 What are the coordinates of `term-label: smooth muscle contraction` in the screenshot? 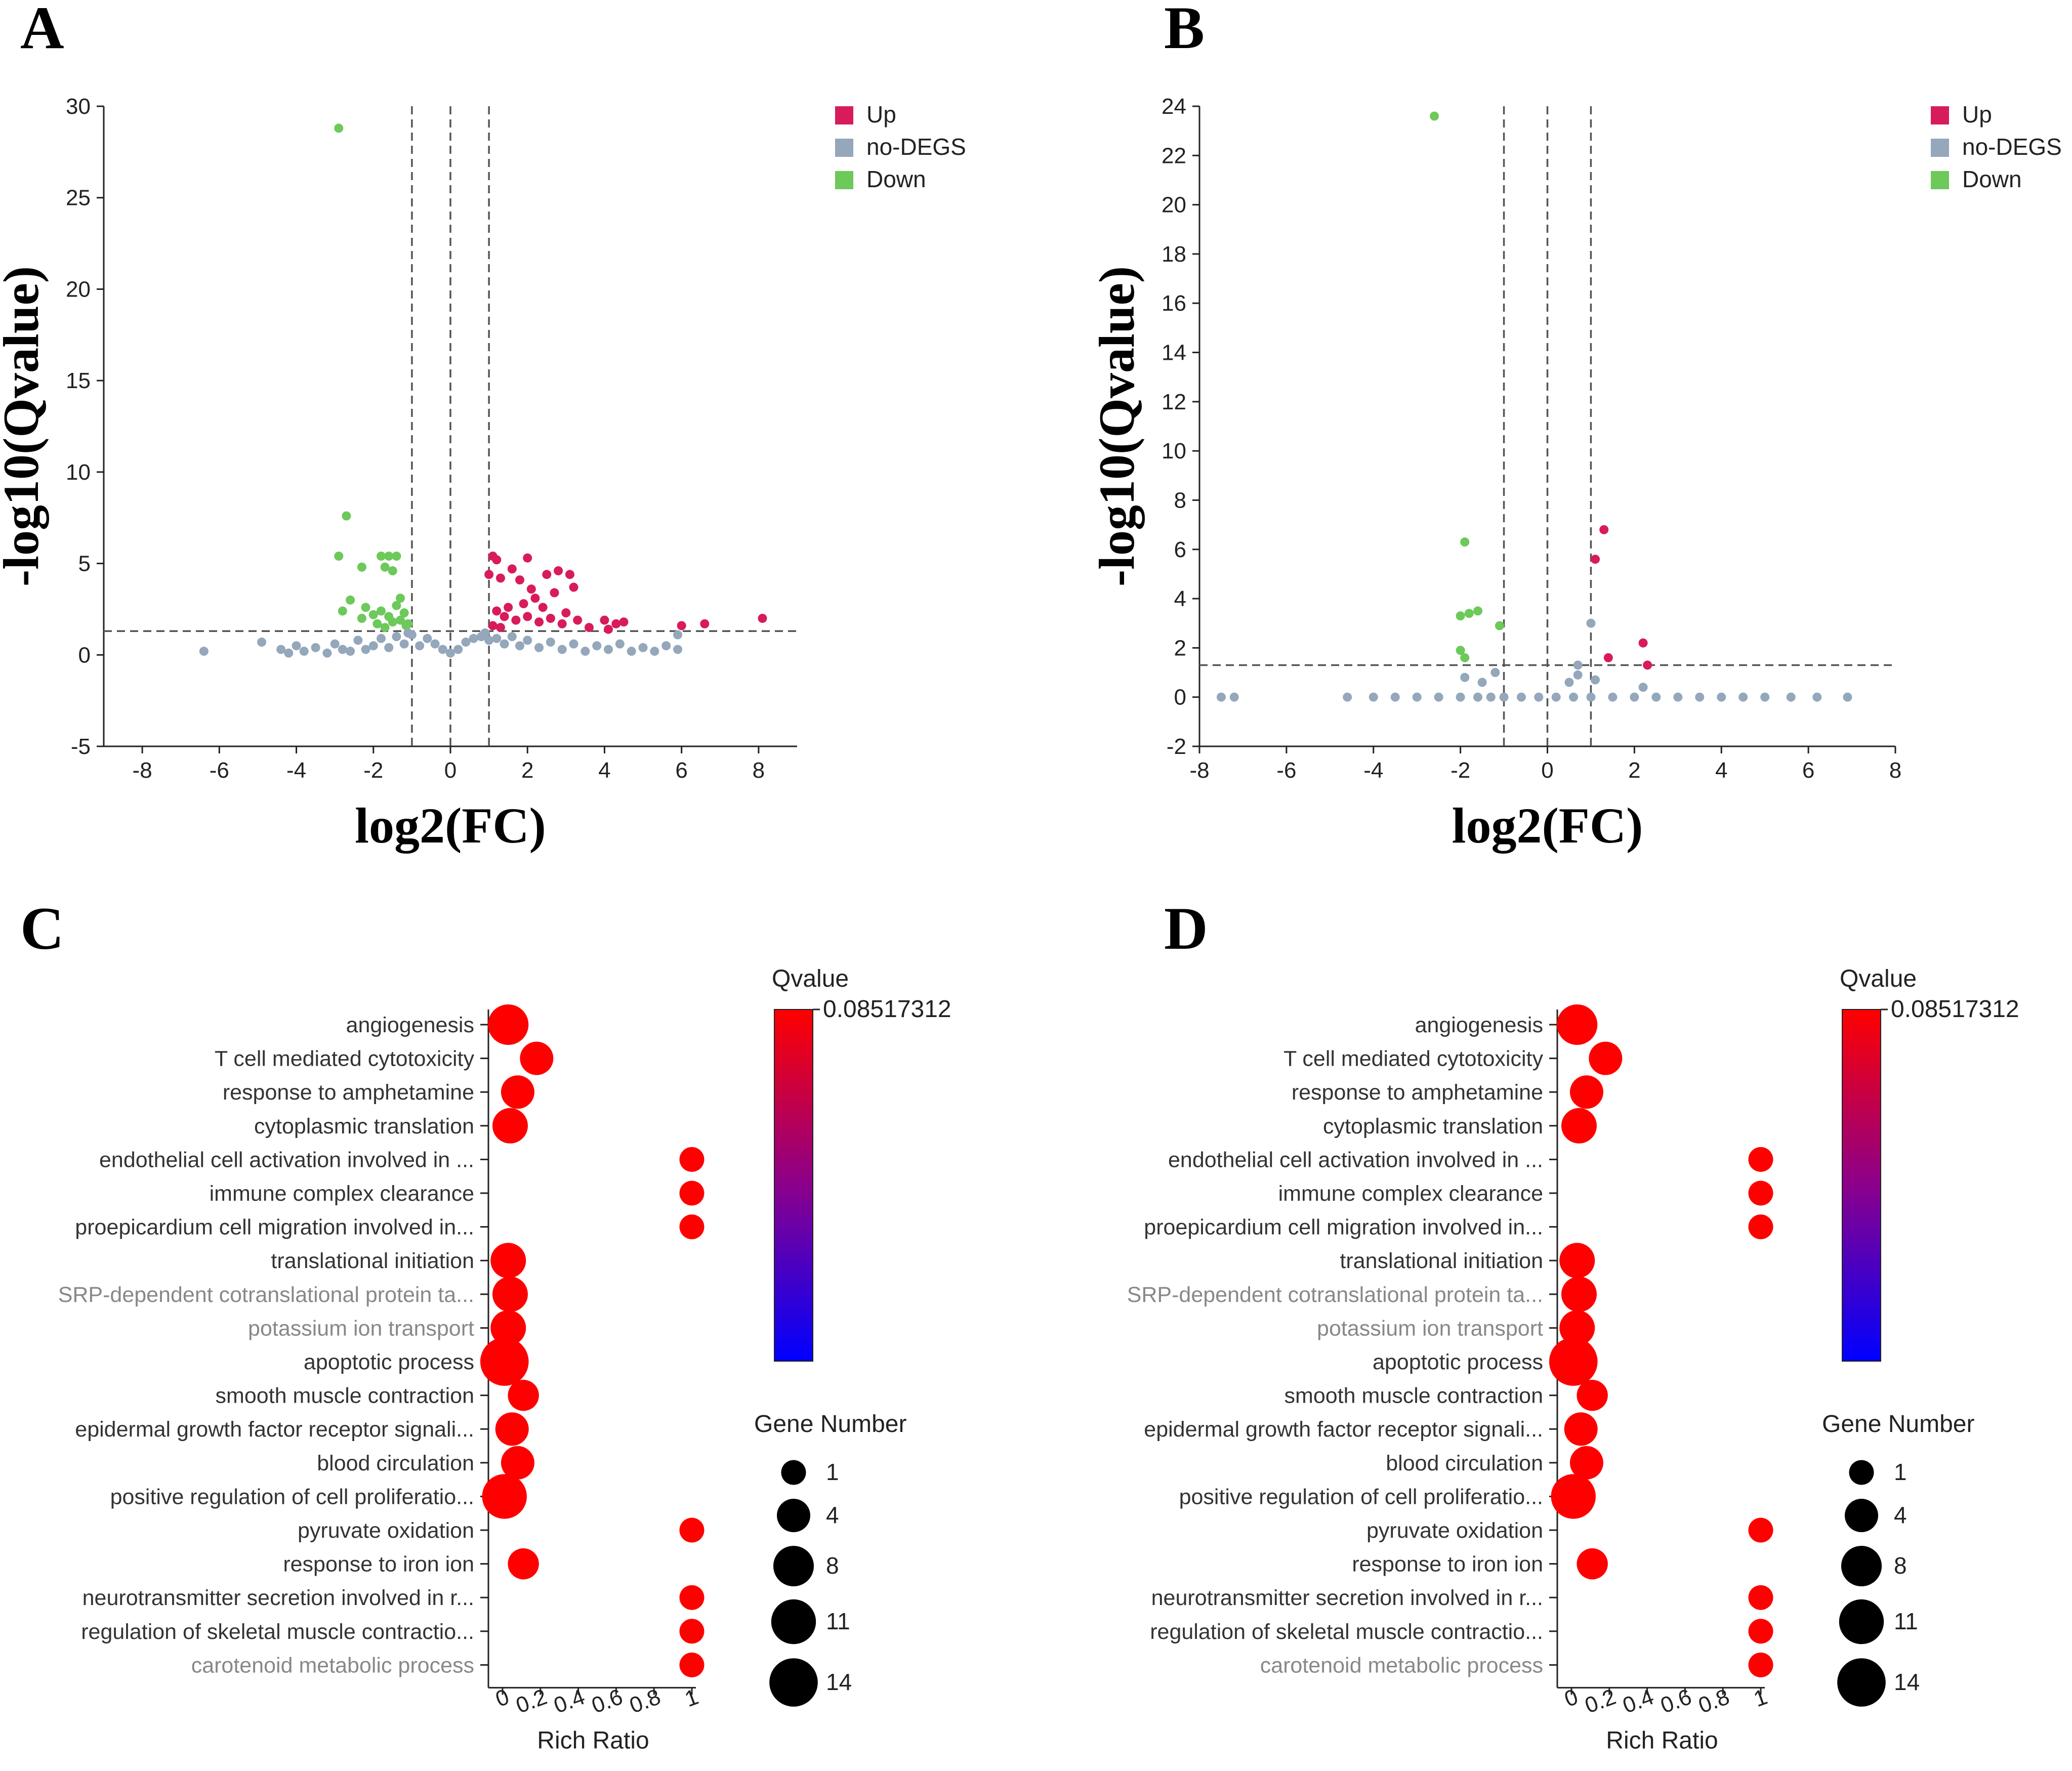 It's located at (345, 1396).